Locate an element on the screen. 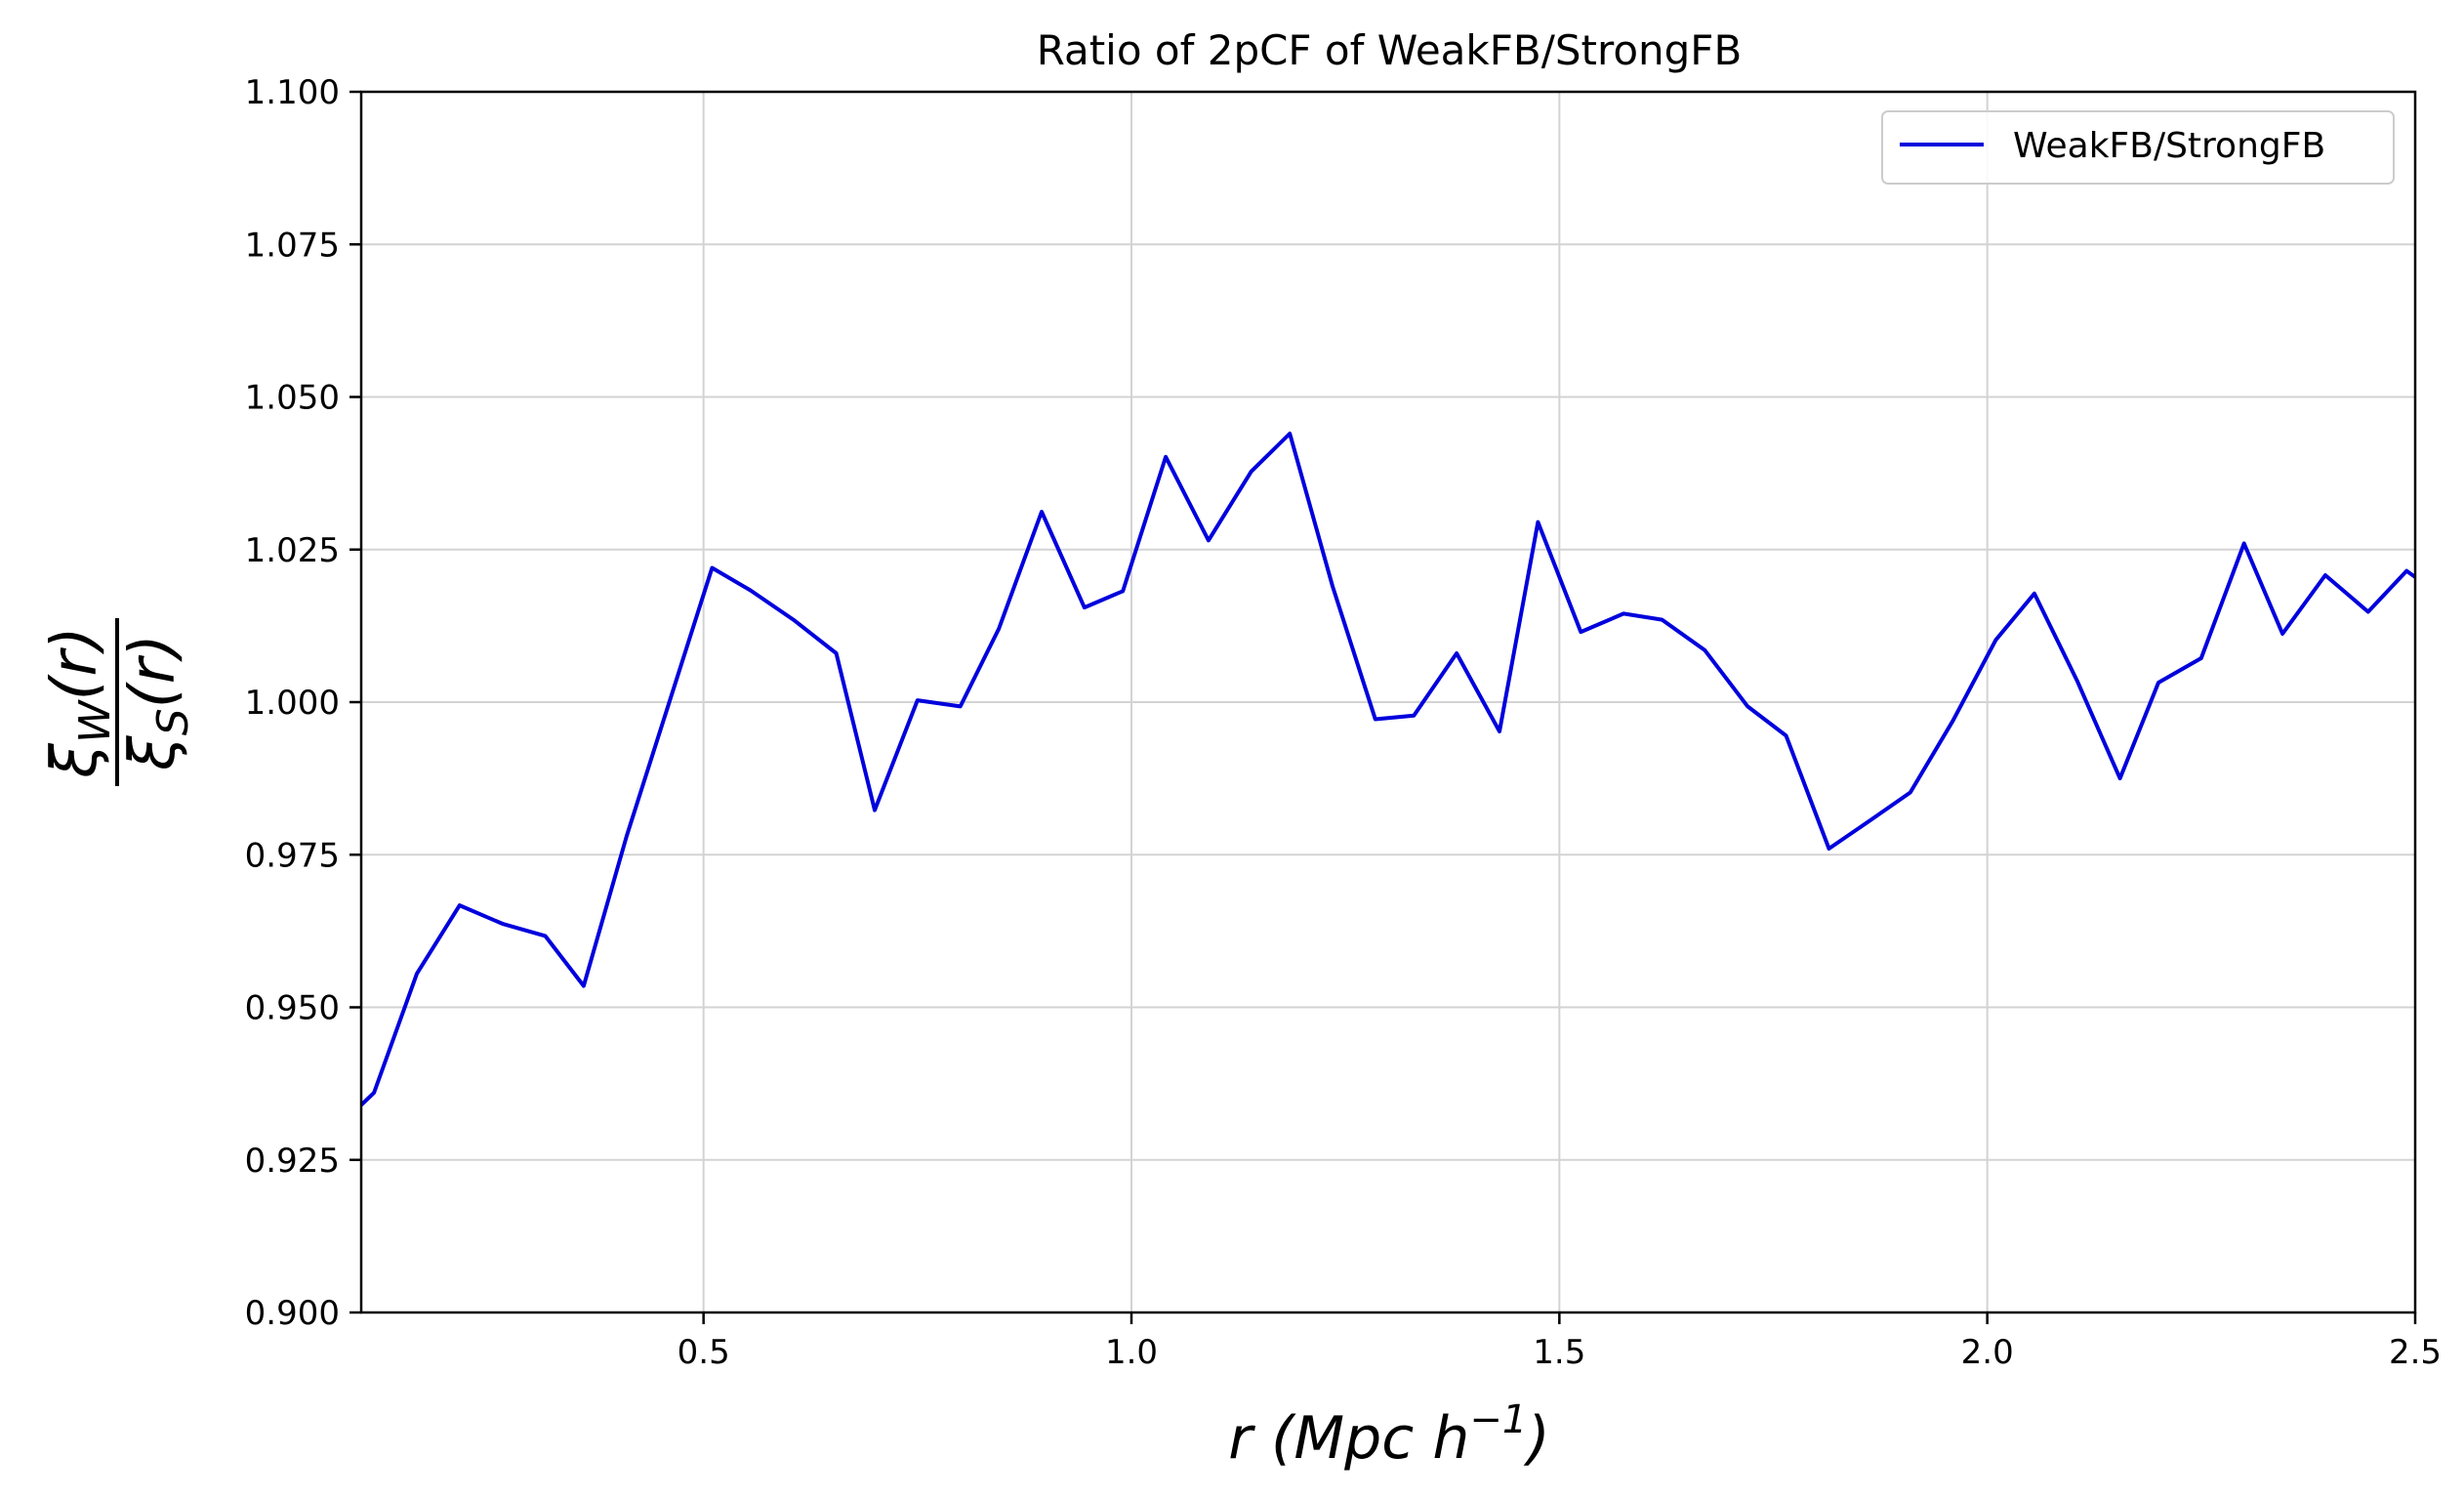 The height and width of the screenshot is (1499, 2464). y-axis-label: ξW(r) ξS(r) is located at coordinates (118, 702).